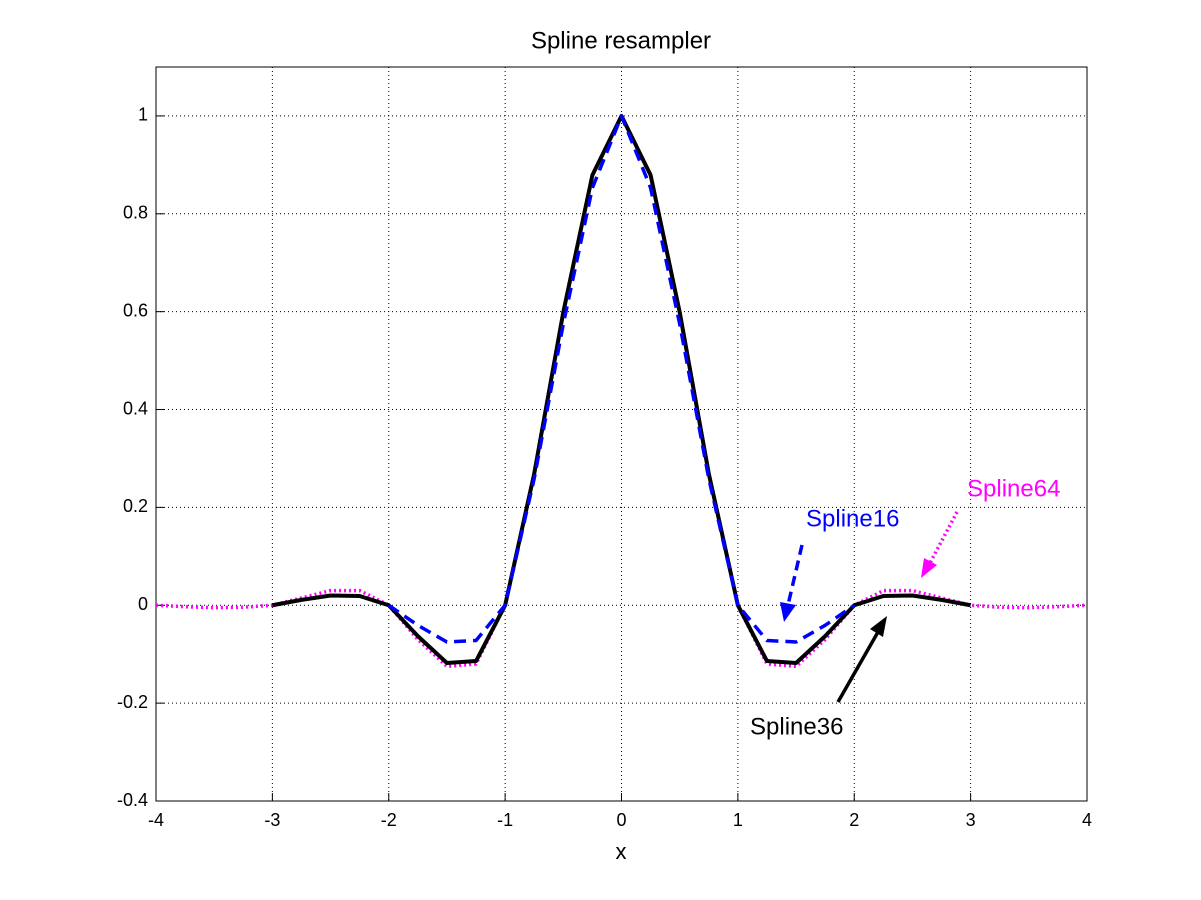  What do you see at coordinates (132, 800) in the screenshot?
I see `y-tick-label: -0.4` at bounding box center [132, 800].